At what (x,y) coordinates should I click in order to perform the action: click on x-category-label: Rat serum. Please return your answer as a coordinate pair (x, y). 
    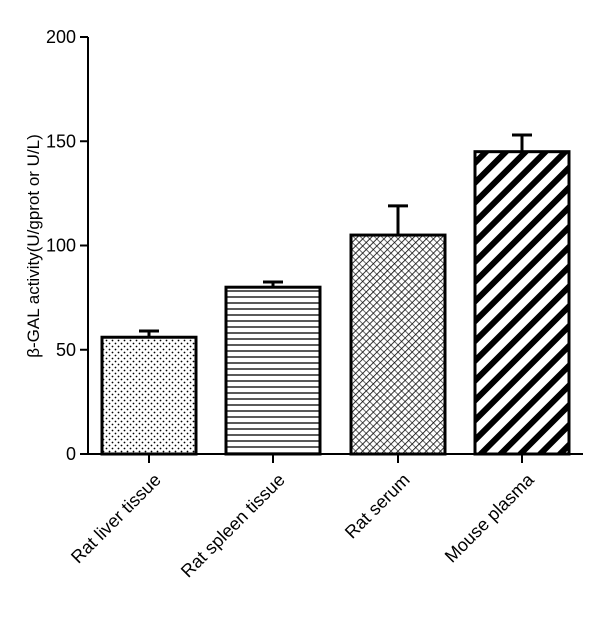
    Looking at the image, I should click on (377, 506).